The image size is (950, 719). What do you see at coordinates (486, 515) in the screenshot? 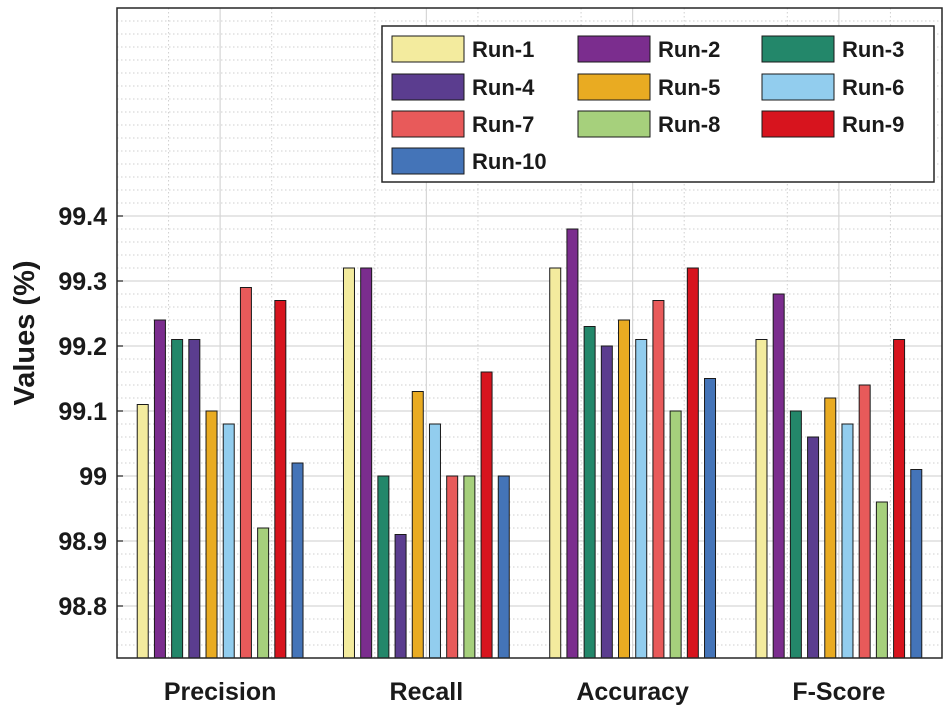
I see `bar-run-9-recall` at bounding box center [486, 515].